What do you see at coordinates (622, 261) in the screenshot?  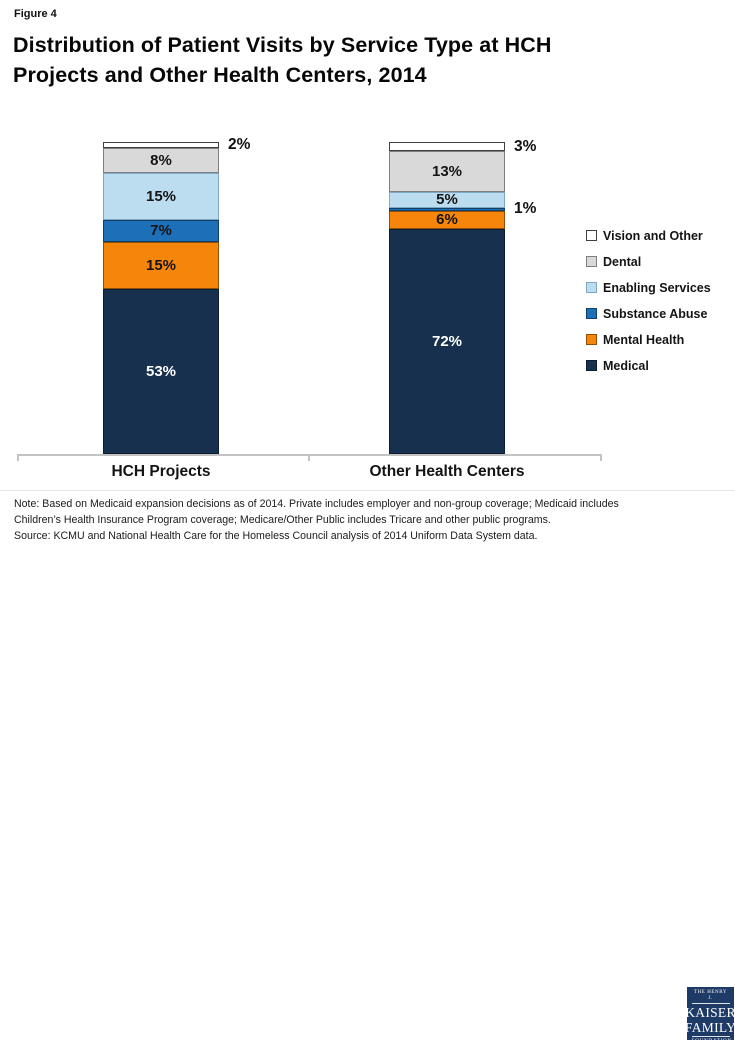 I see `legend-label-dental: Dental` at bounding box center [622, 261].